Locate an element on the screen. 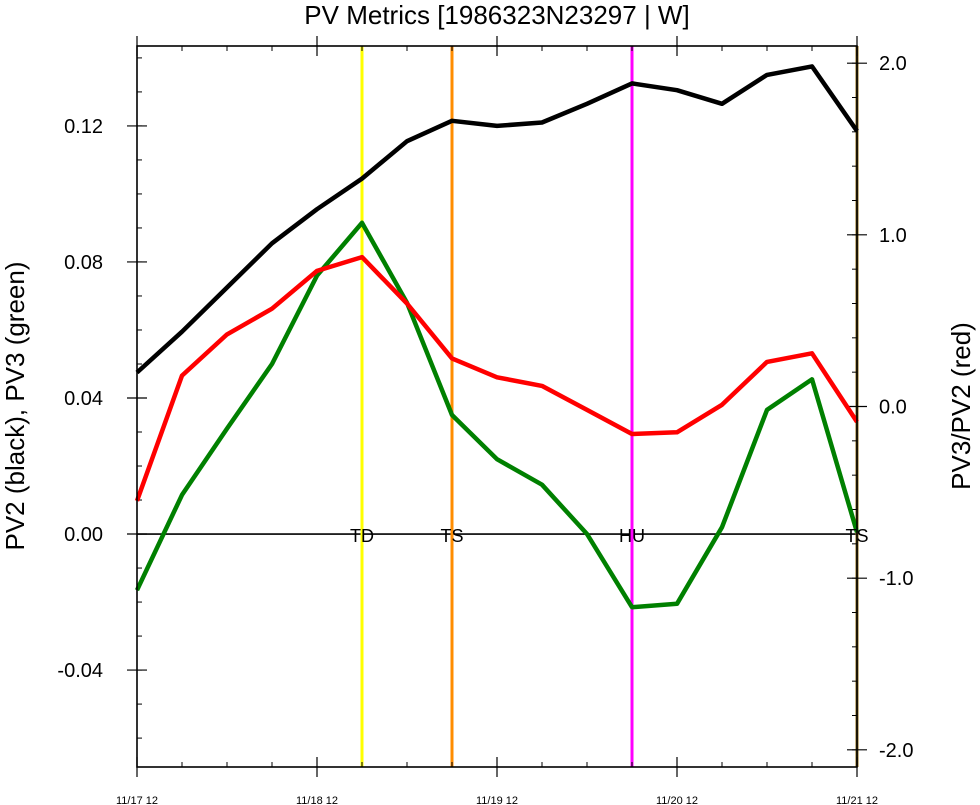  stage-label-td: TD is located at coordinates (362, 536).